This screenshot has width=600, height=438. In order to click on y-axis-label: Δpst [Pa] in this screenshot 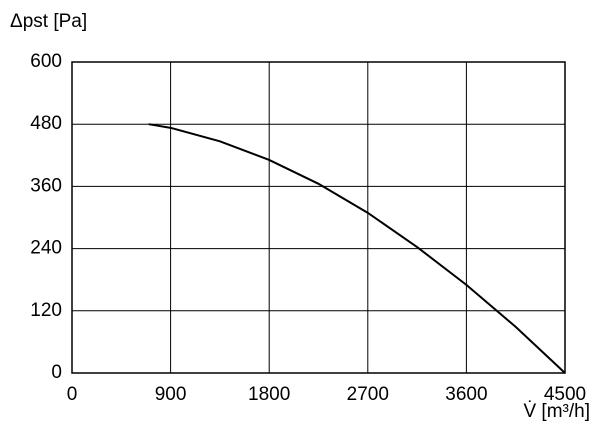, I will do `click(48, 21)`.